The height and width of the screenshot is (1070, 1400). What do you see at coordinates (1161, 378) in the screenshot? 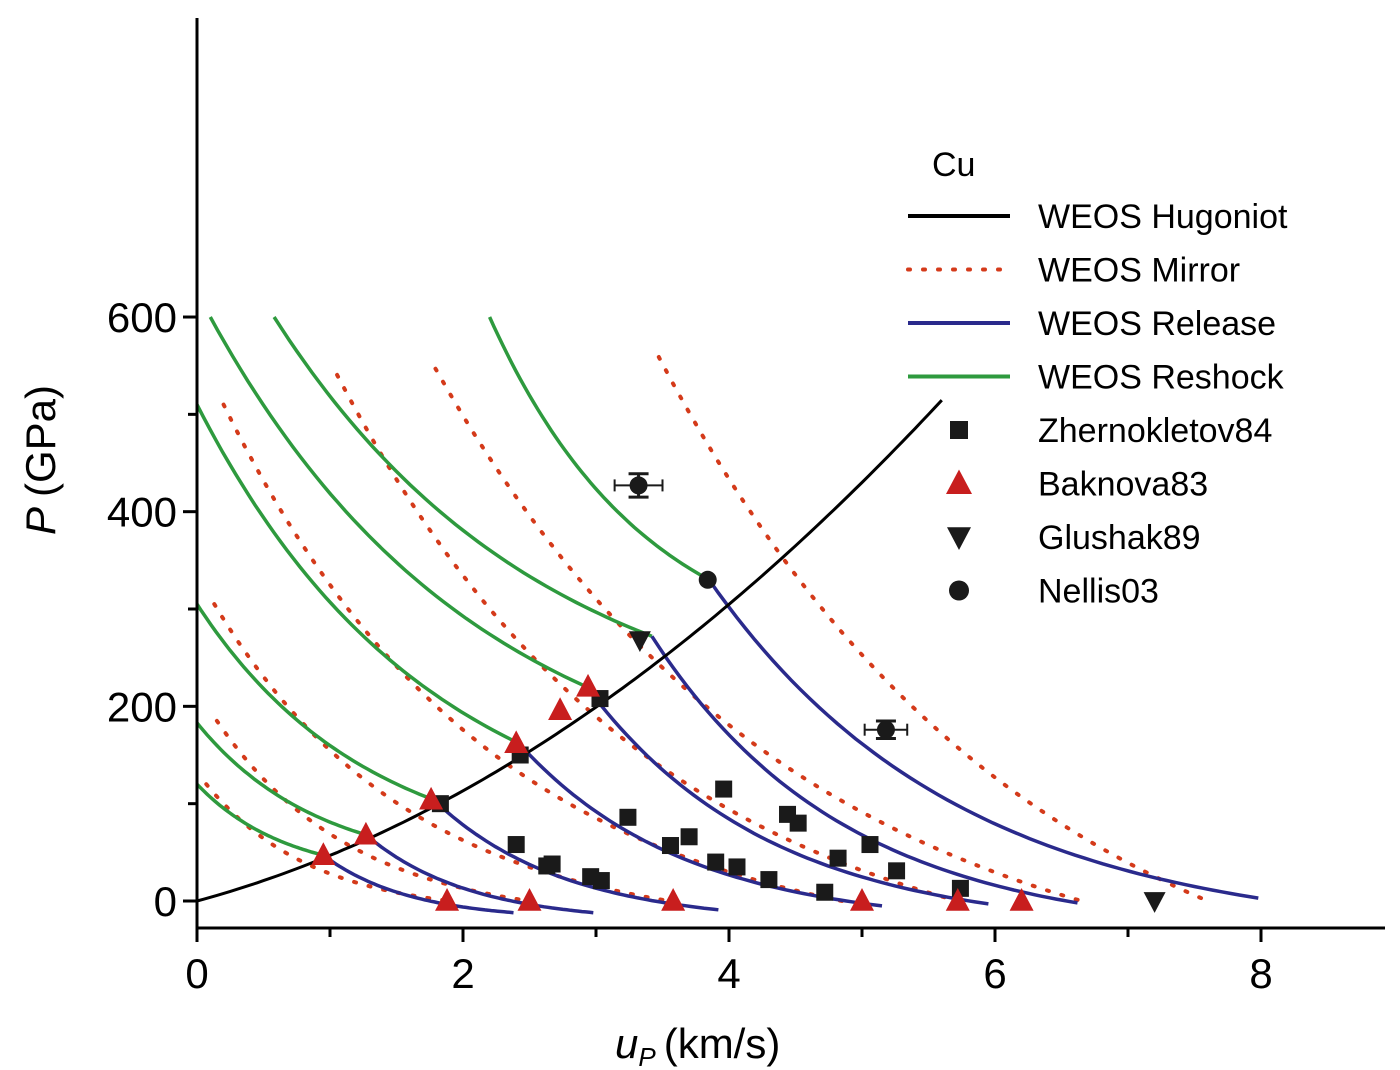
I see `legend-label: WEOS Reshock` at bounding box center [1161, 378].